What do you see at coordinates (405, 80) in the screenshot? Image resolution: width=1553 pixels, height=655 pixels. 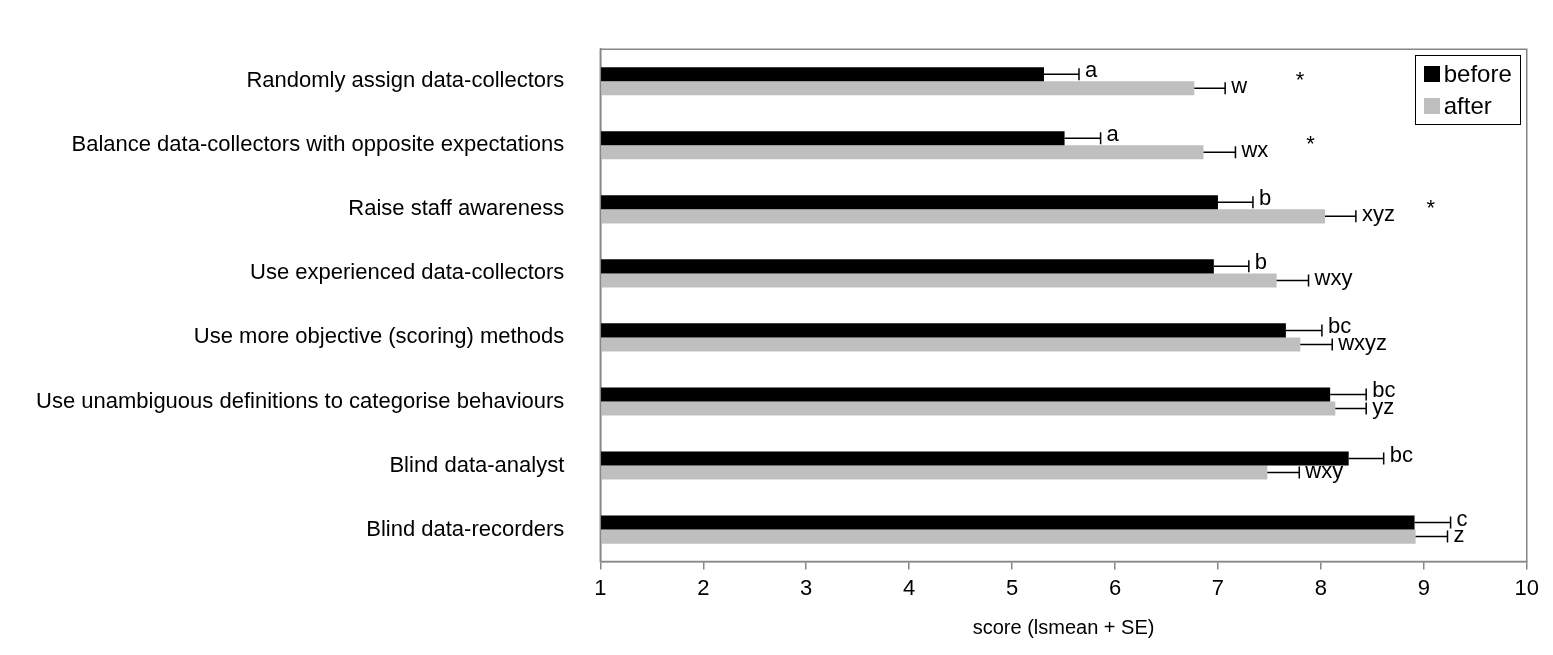 I see `y-tick-label: Randomly assign data-collectors` at bounding box center [405, 80].